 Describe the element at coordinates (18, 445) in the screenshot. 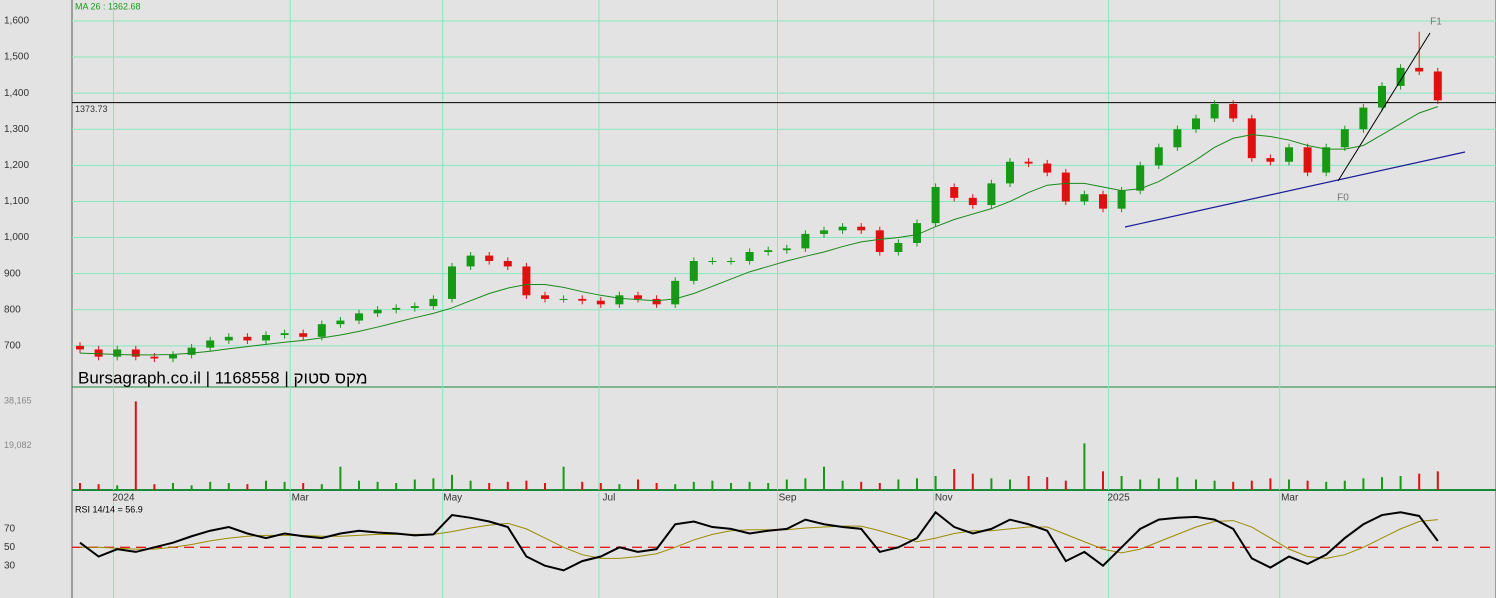

I see `y-tick-label: 19,082` at that location.